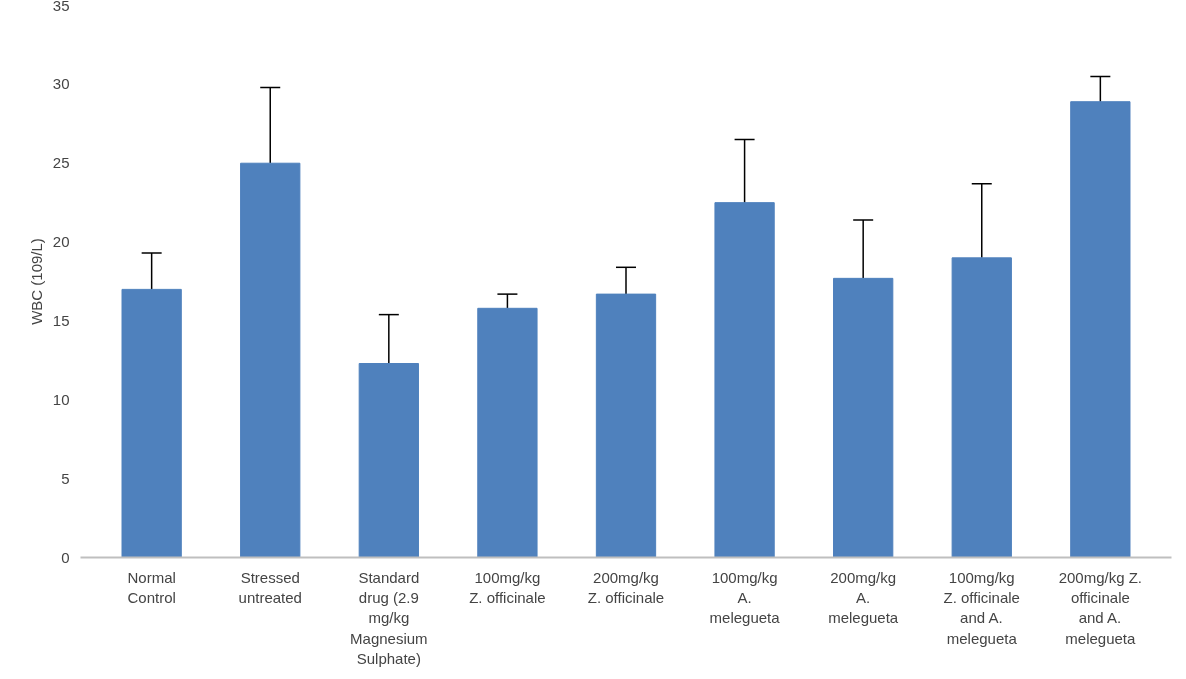 The height and width of the screenshot is (679, 1186). What do you see at coordinates (65, 478) in the screenshot?
I see `y-tick-label: 5` at bounding box center [65, 478].